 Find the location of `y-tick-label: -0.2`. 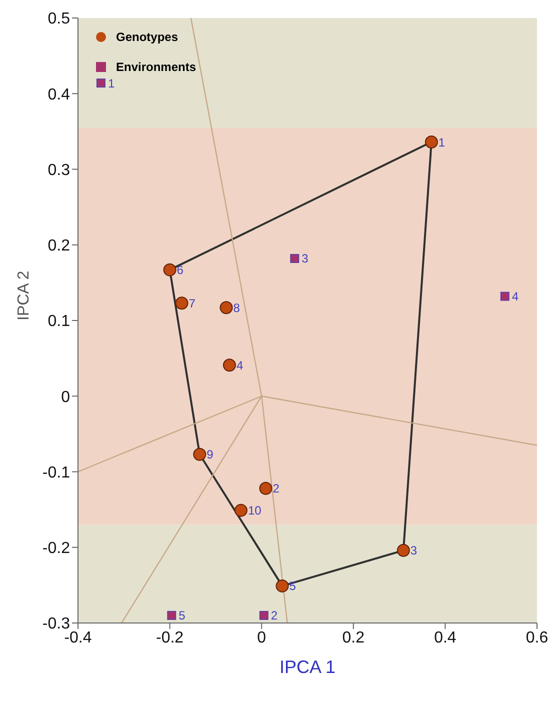

y-tick-label: -0.2 is located at coordinates (56, 549).